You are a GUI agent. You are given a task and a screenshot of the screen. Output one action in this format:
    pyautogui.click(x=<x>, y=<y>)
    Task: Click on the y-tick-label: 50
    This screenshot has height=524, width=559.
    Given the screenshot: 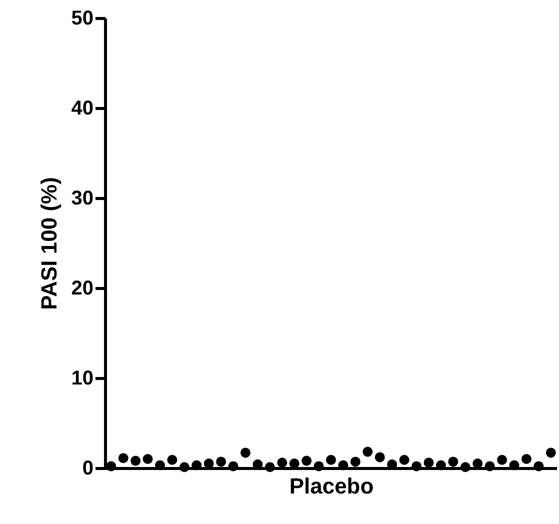 What is the action you would take?
    pyautogui.click(x=82, y=19)
    